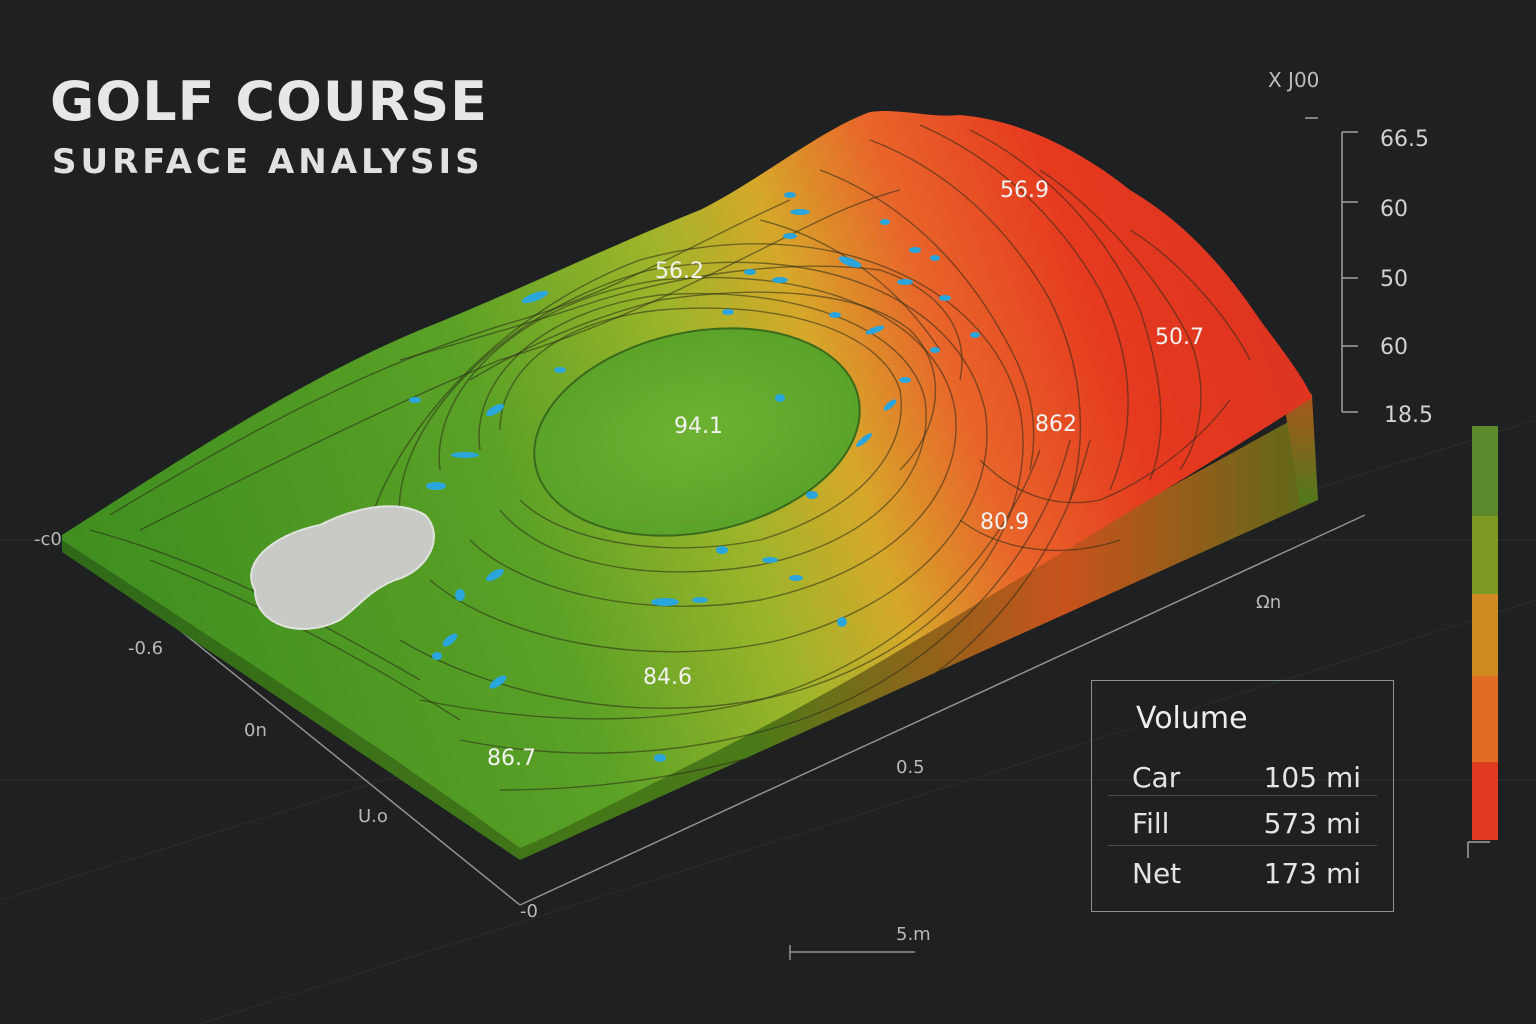 Image resolution: width=1536 pixels, height=1024 pixels. What do you see at coordinates (1004, 522) in the screenshot?
I see `elevation-label: 80.9` at bounding box center [1004, 522].